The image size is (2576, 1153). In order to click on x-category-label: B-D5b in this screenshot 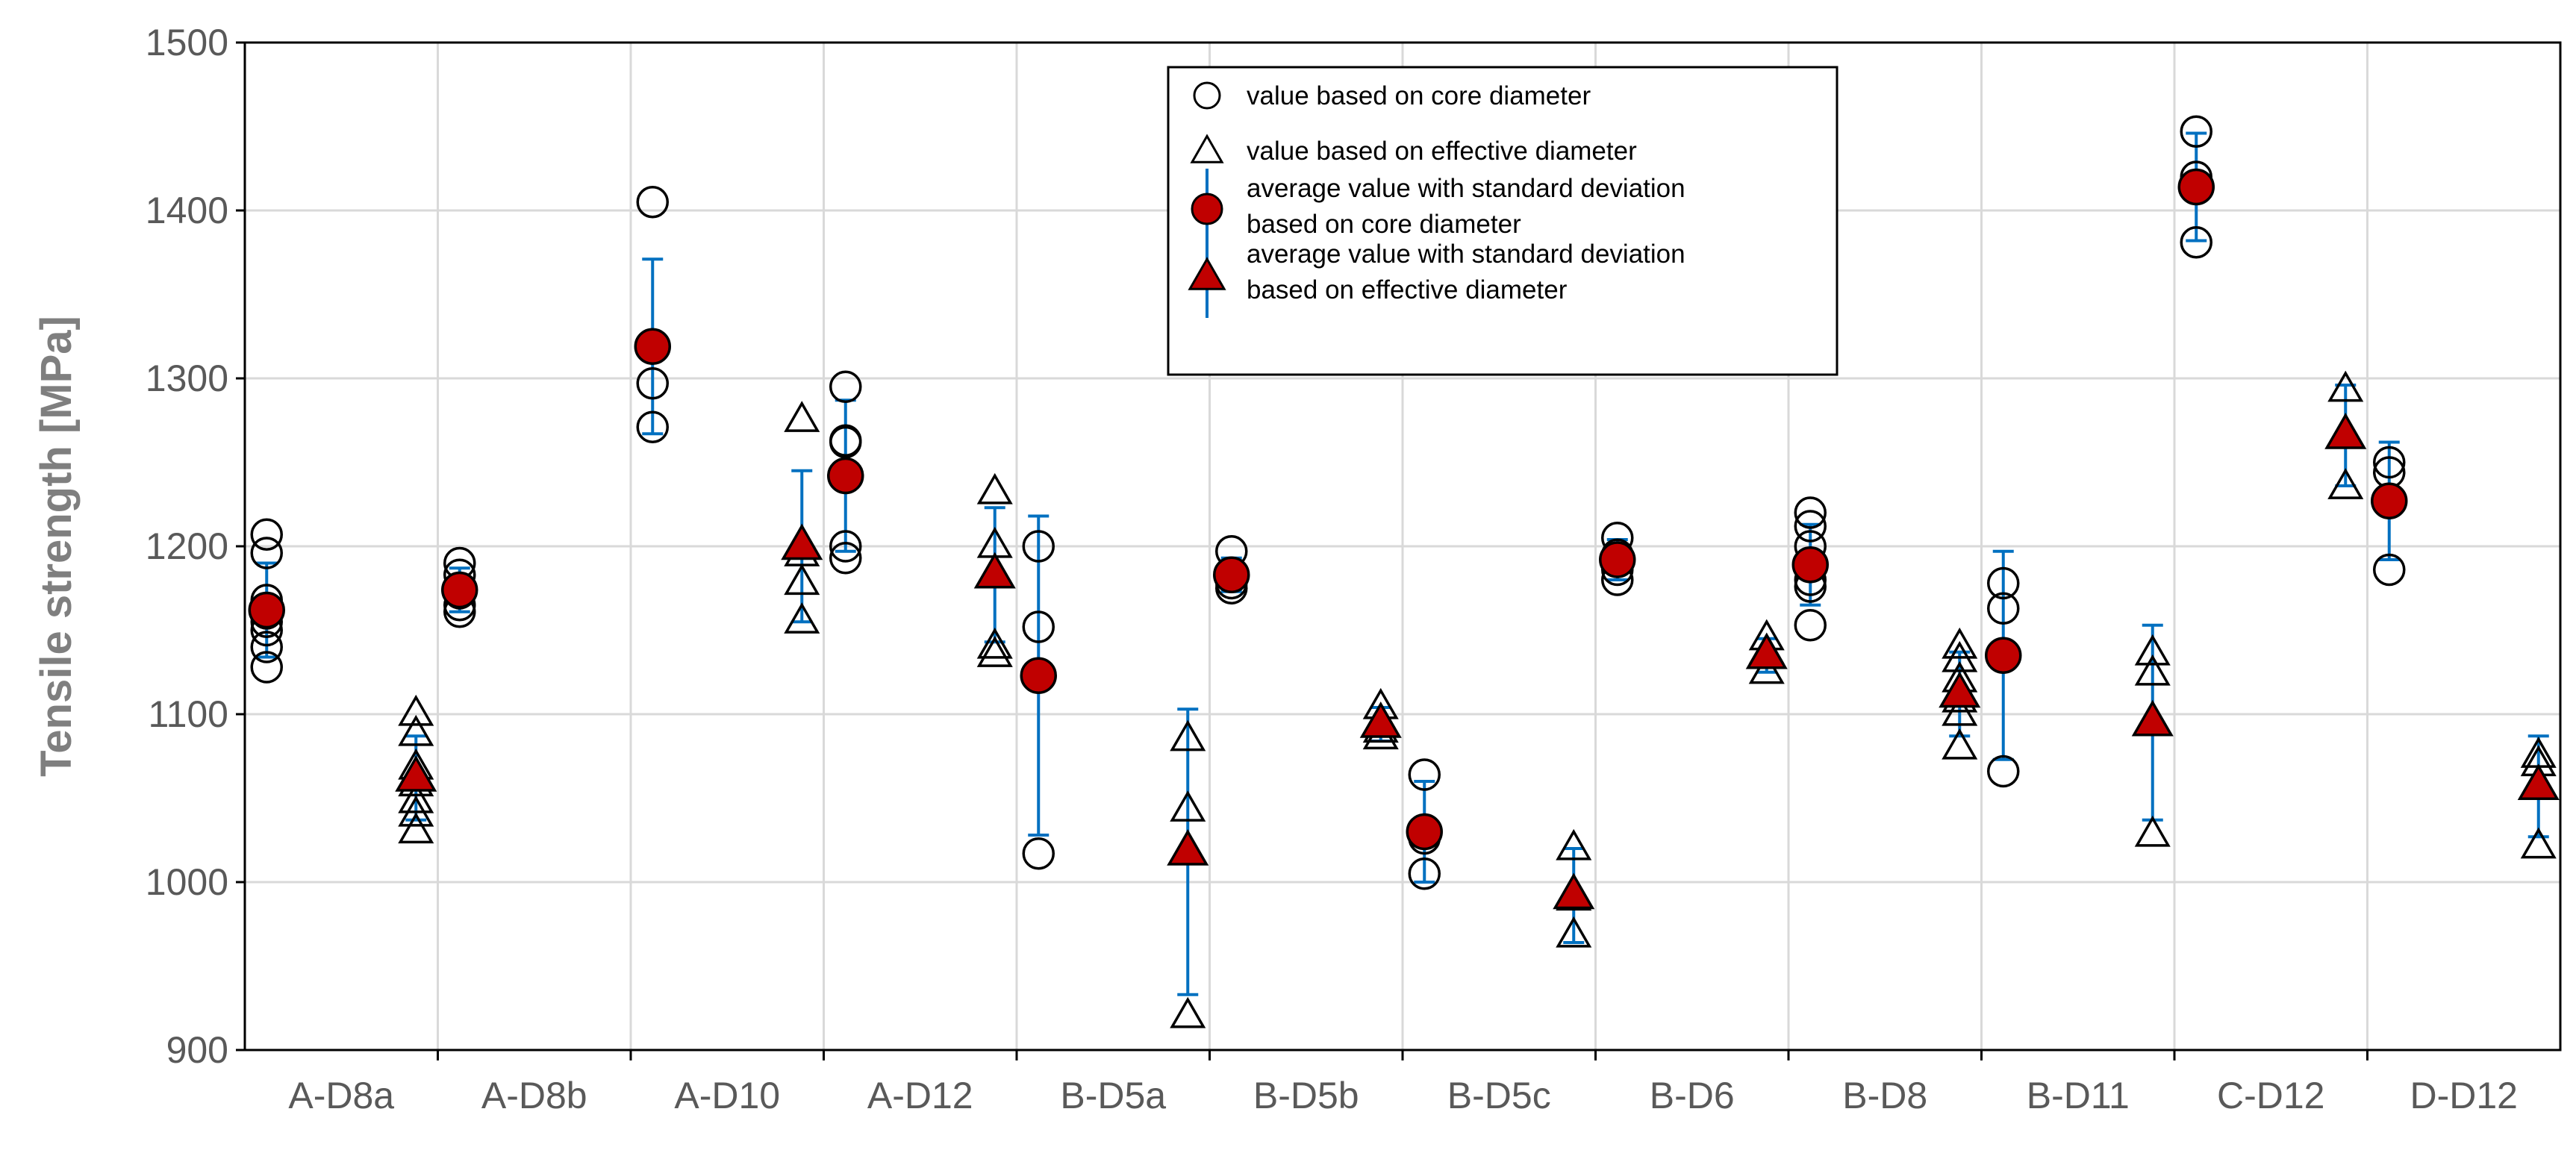, I will do `click(1306, 1095)`.